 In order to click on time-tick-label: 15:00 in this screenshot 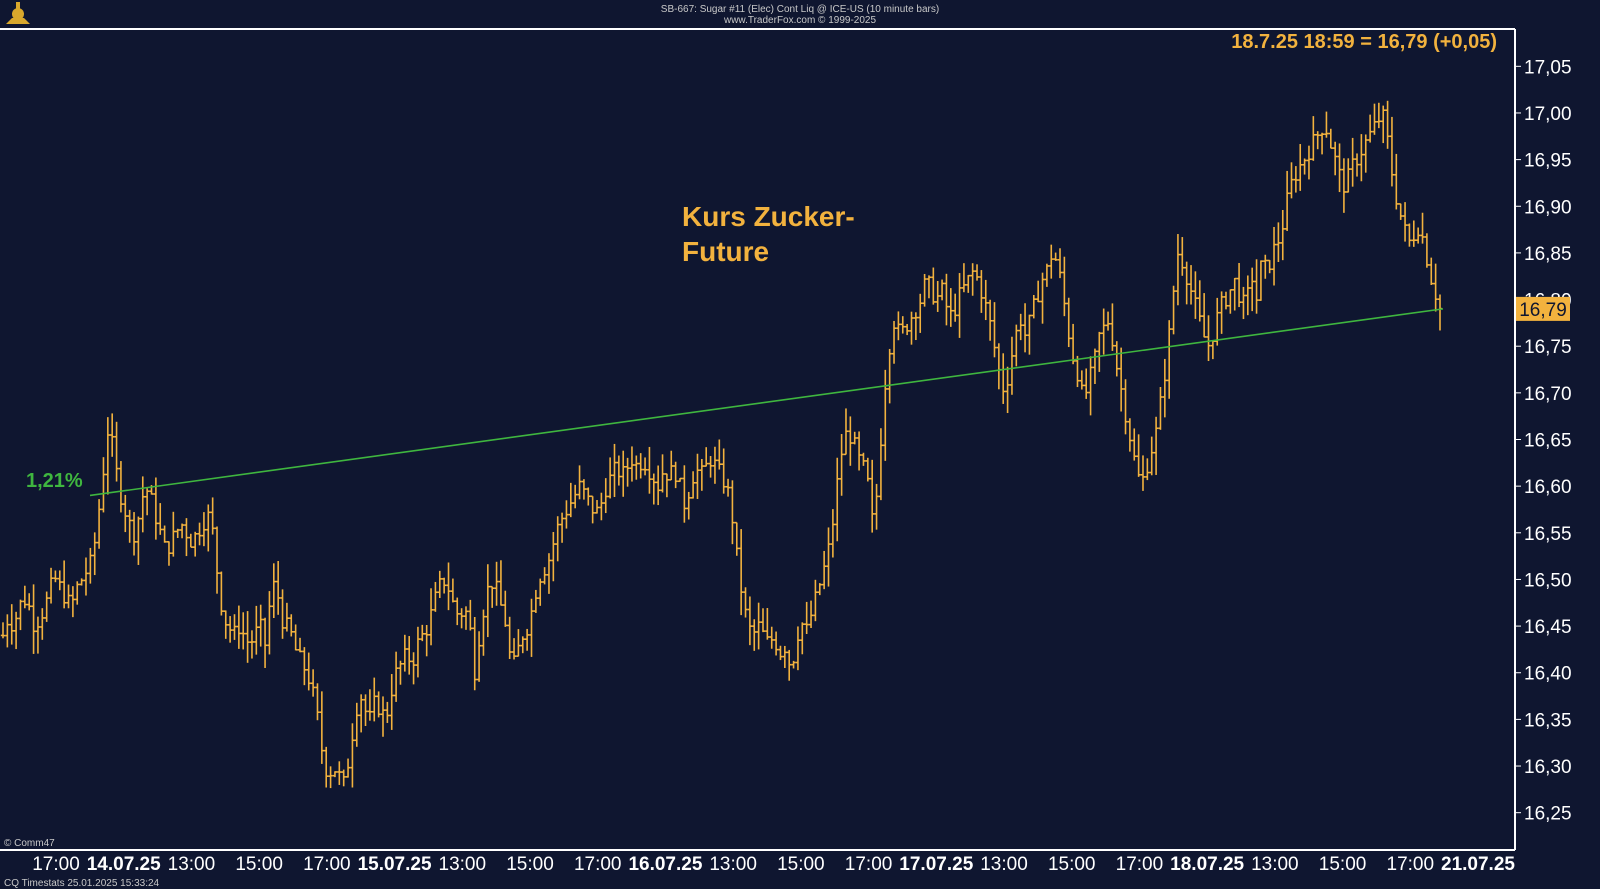, I will do `click(1343, 864)`.